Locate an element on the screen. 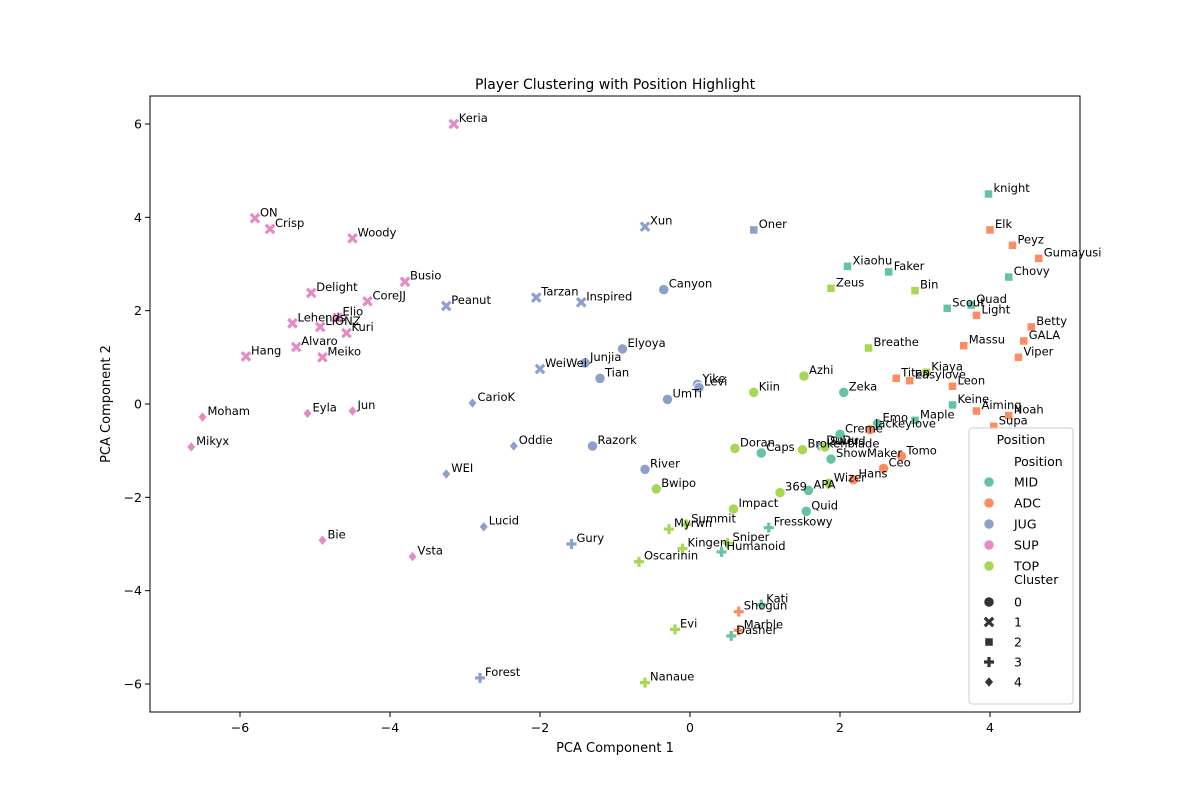  point-label: 369 is located at coordinates (796, 487).